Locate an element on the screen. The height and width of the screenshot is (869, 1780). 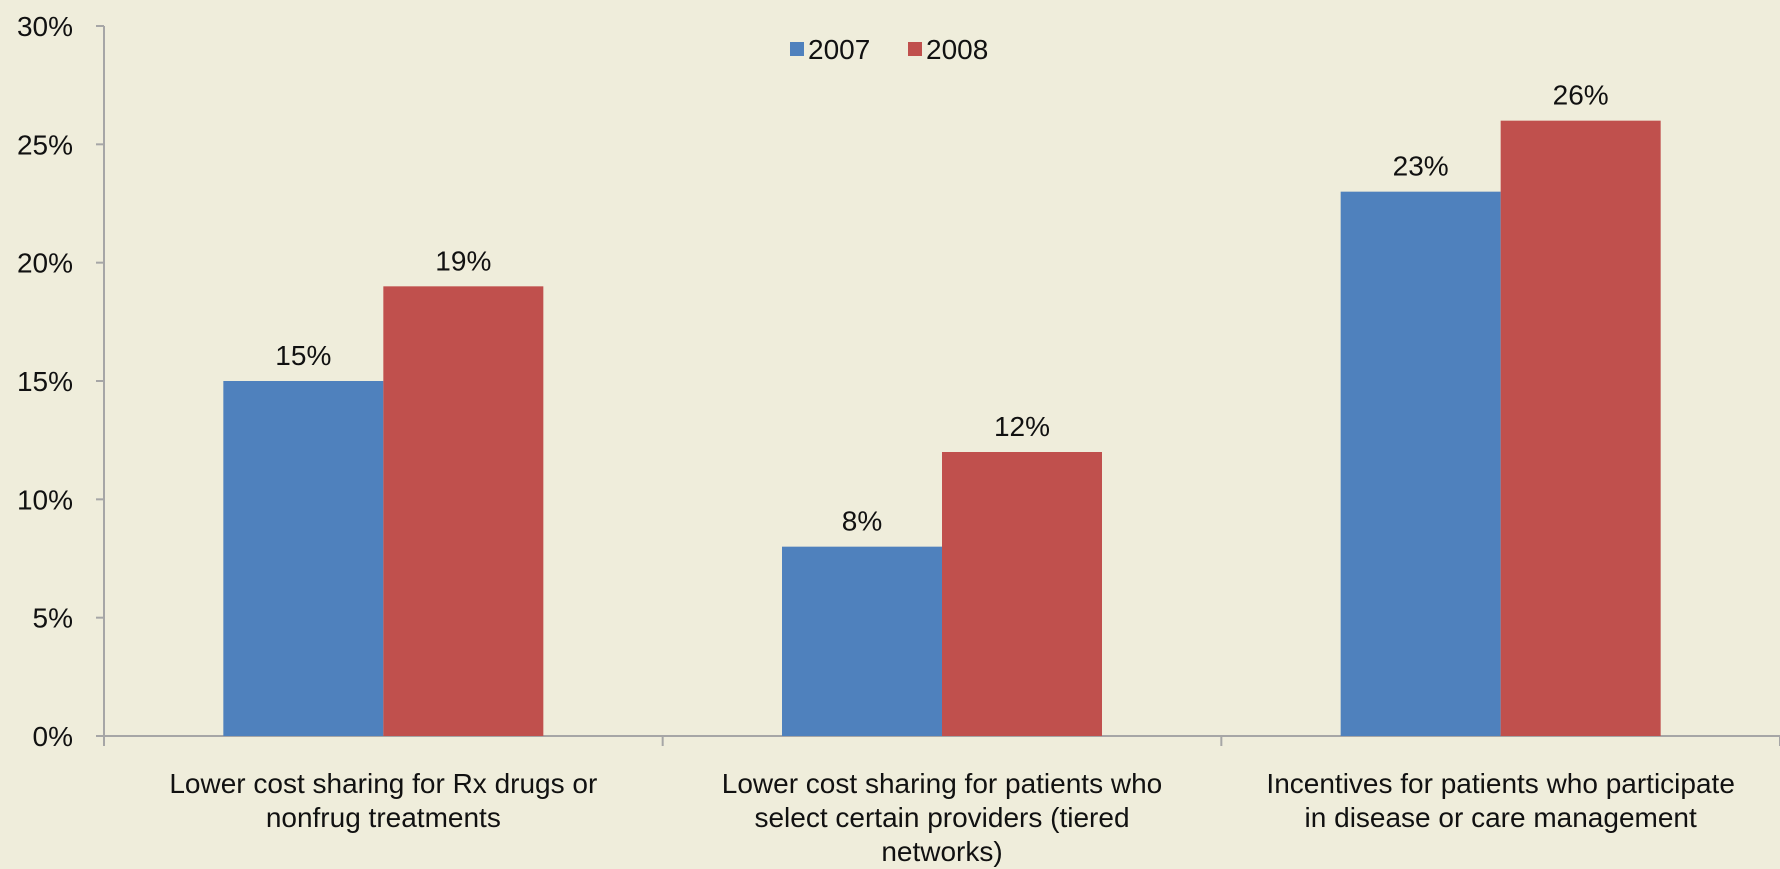
category-label-line: select certain providers (tiered is located at coordinates (941, 817).